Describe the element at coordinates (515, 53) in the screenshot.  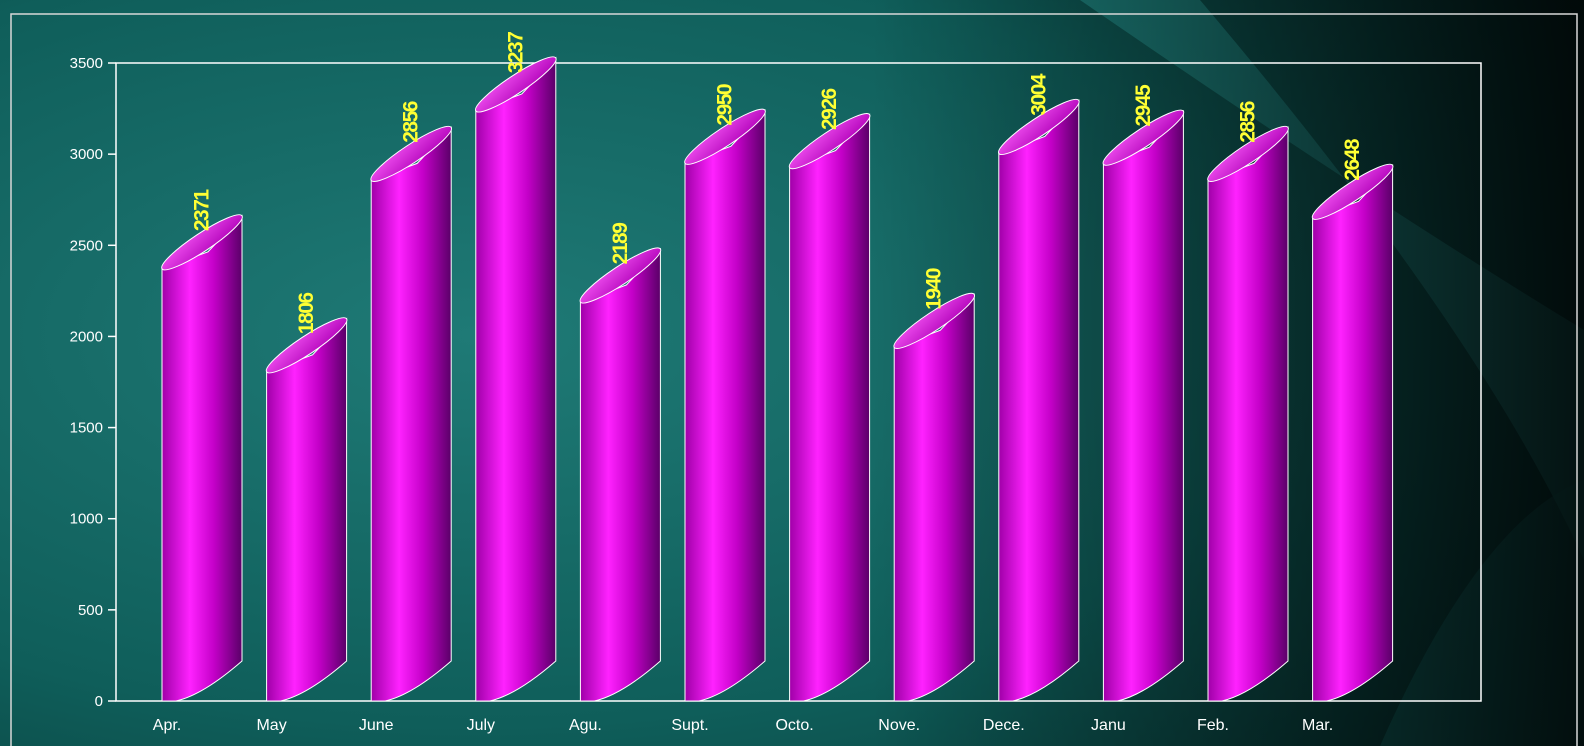
I see `data-label: 3237` at that location.